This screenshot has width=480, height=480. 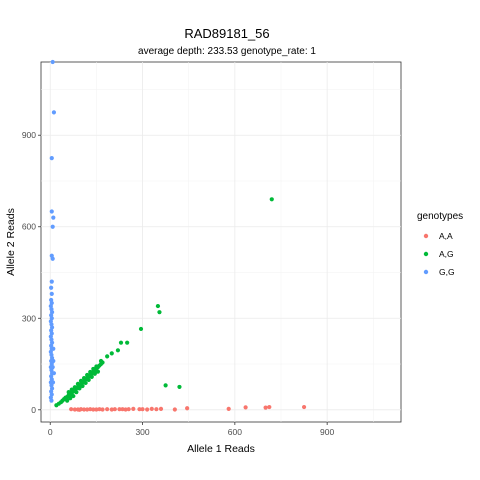 I want to click on y-tick-label: 300, so click(x=29, y=318).